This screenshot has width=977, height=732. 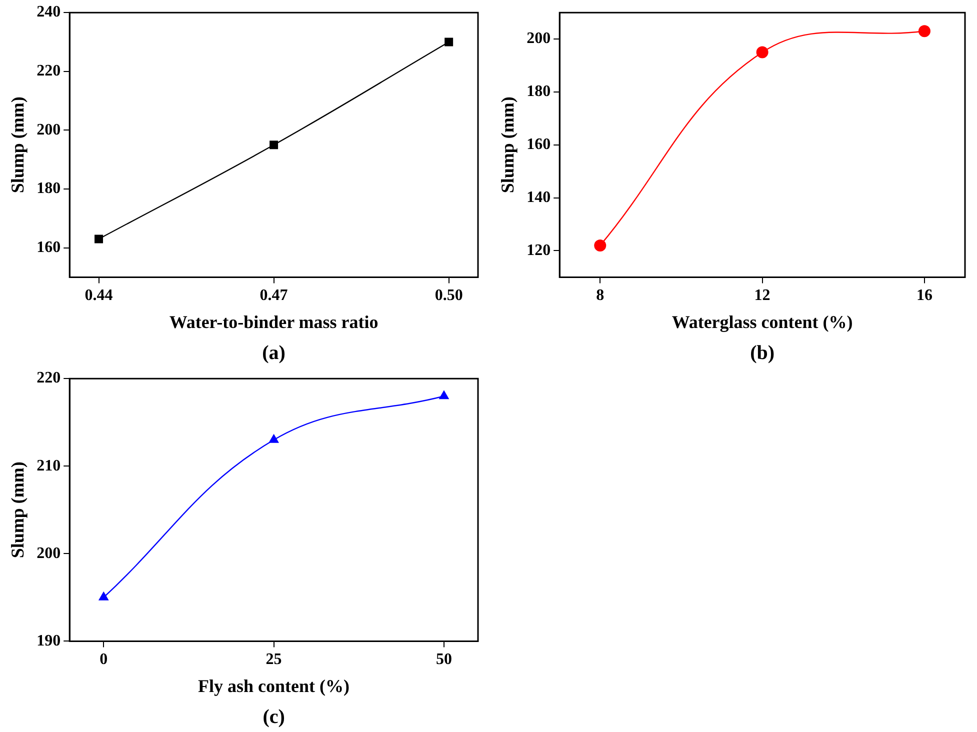 I want to click on x-axis-title: Water-to-binder mass ratio, so click(x=273, y=322).